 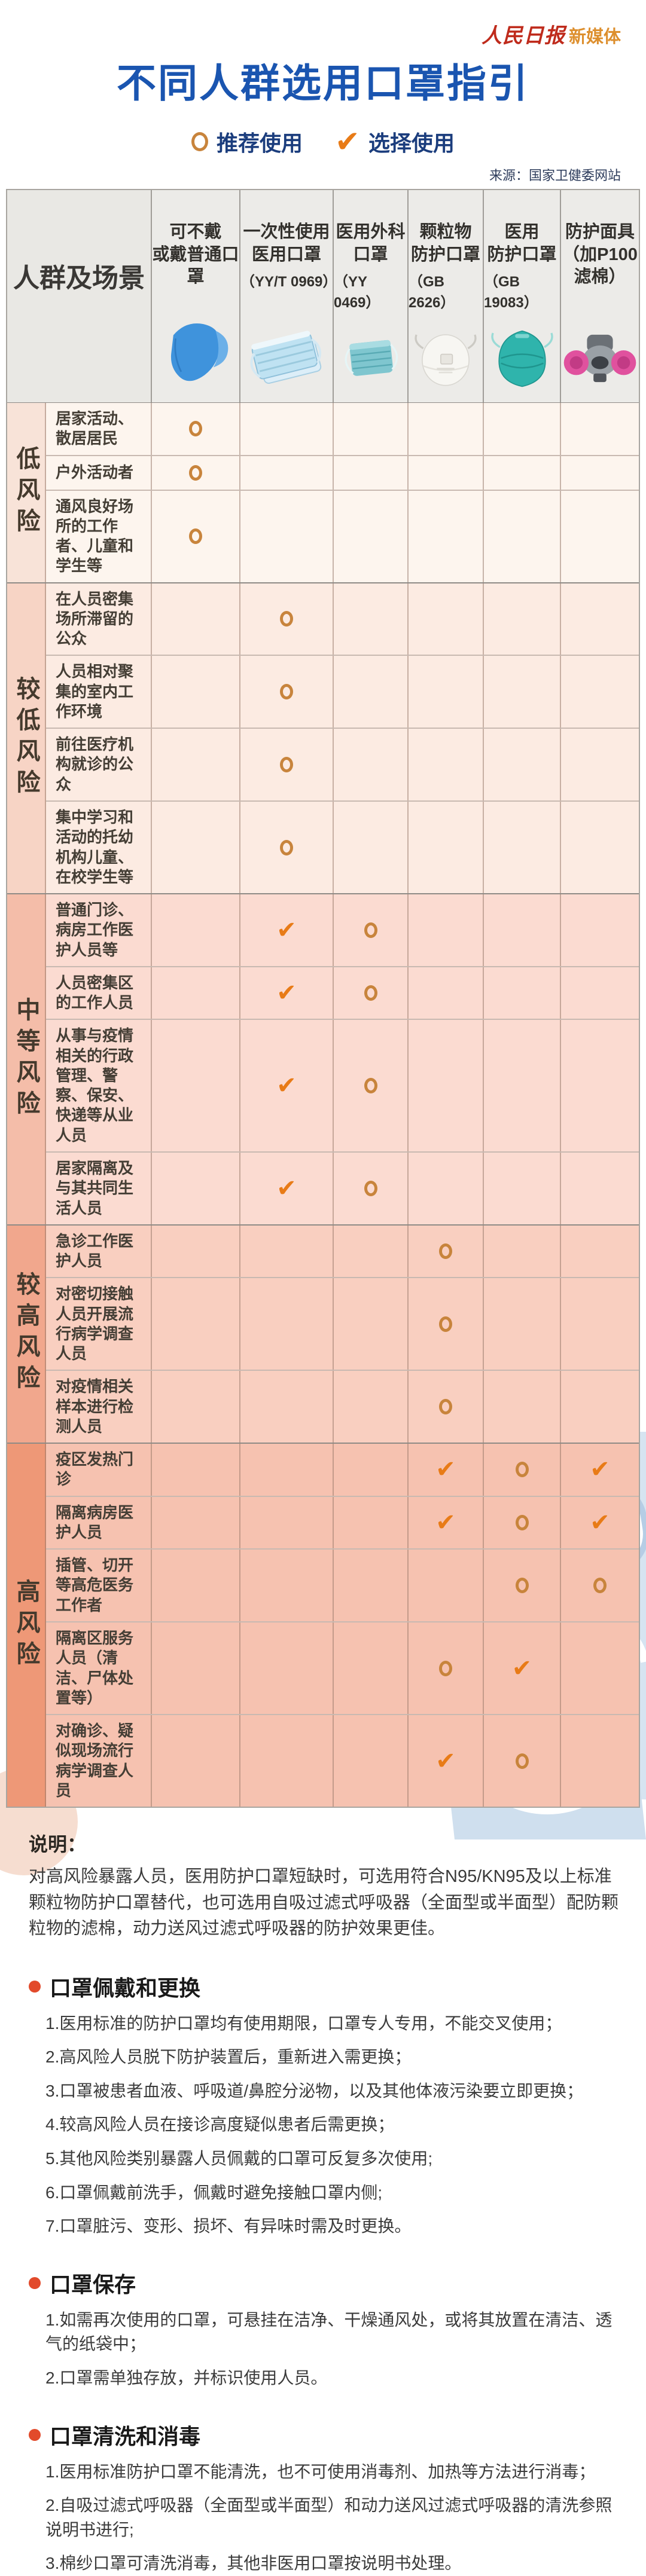 I want to click on note-section-title: 口罩保存, so click(x=93, y=2284).